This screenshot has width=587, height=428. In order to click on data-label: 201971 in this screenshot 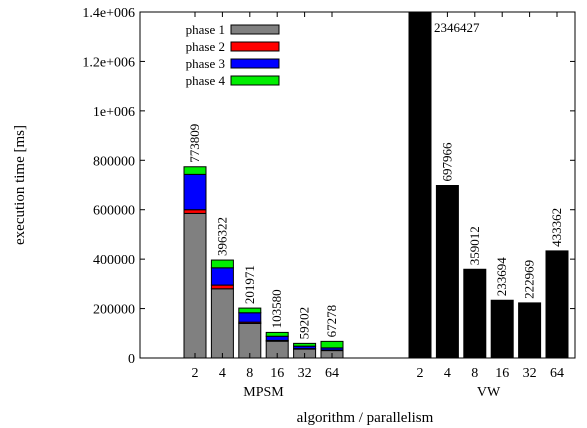, I will do `click(249, 284)`.